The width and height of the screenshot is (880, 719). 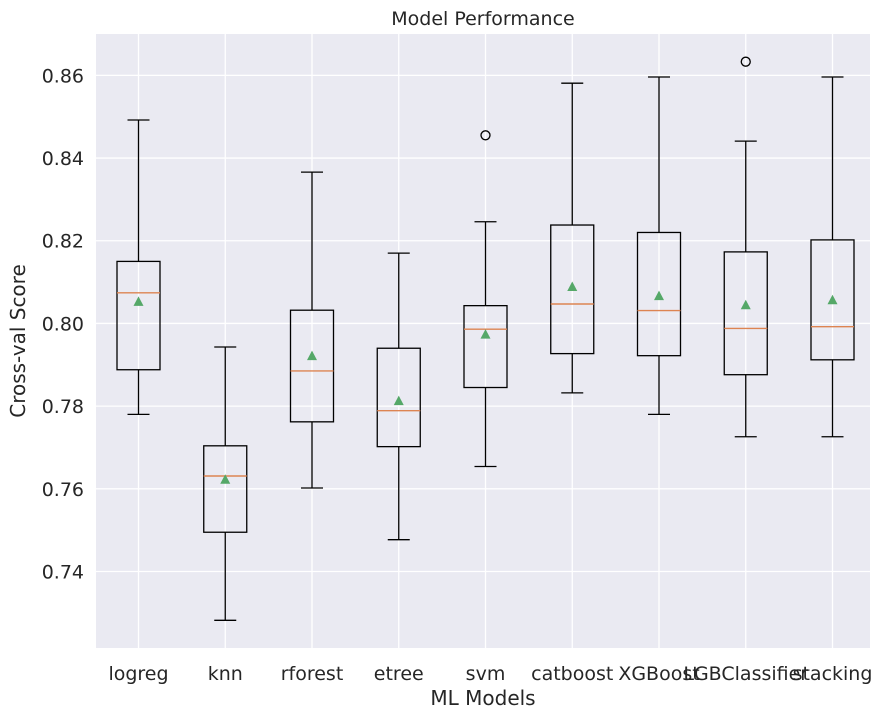 I want to click on x-tick-label: knn, so click(x=225, y=674).